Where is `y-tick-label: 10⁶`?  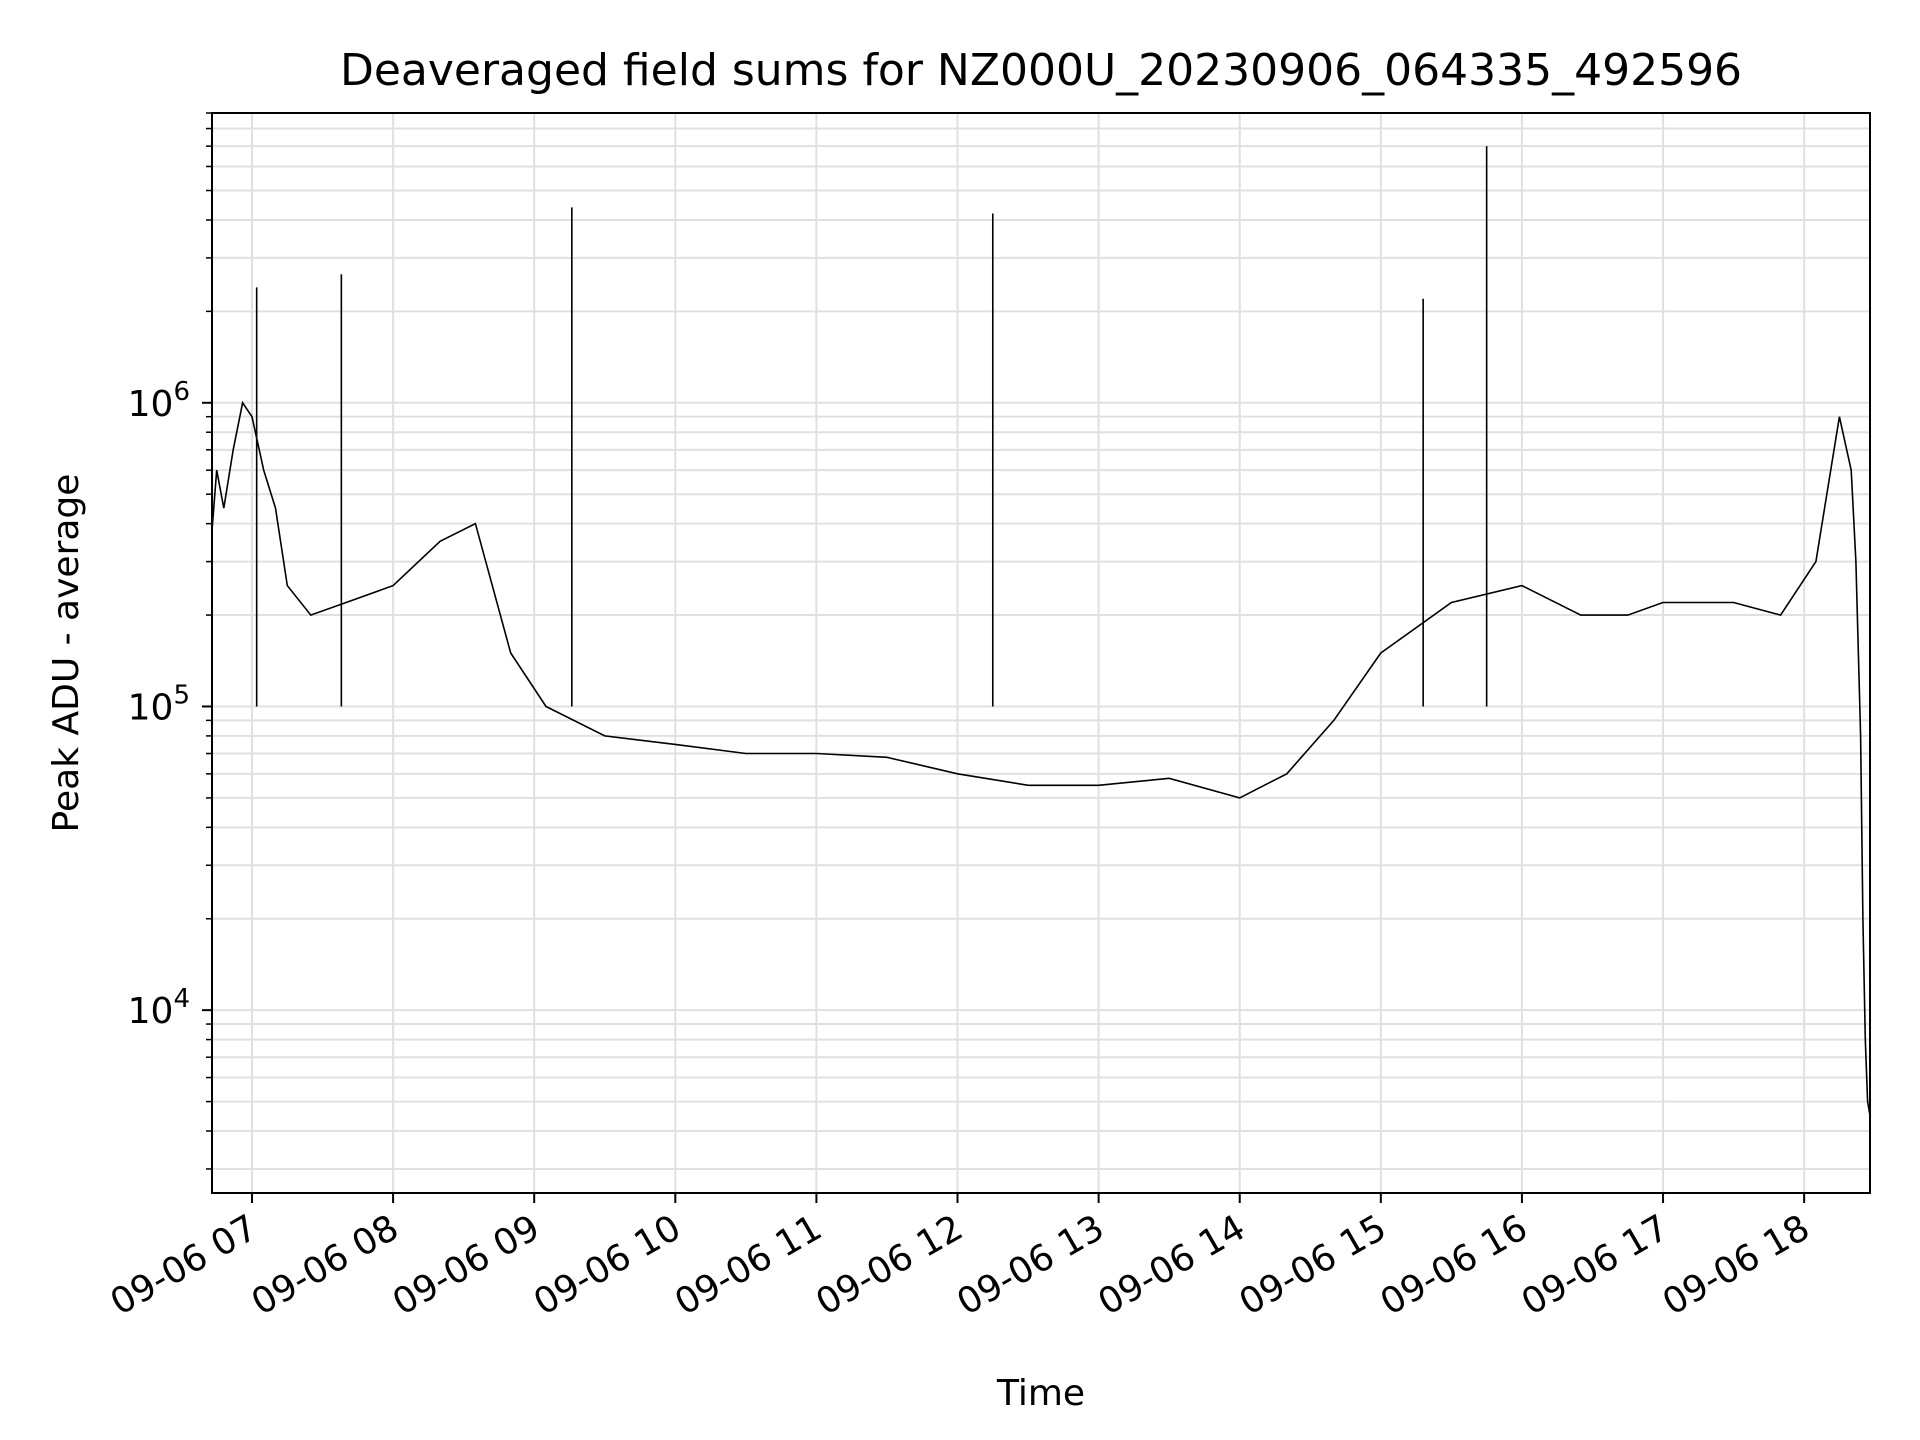 y-tick-label: 10⁶ is located at coordinates (159, 401).